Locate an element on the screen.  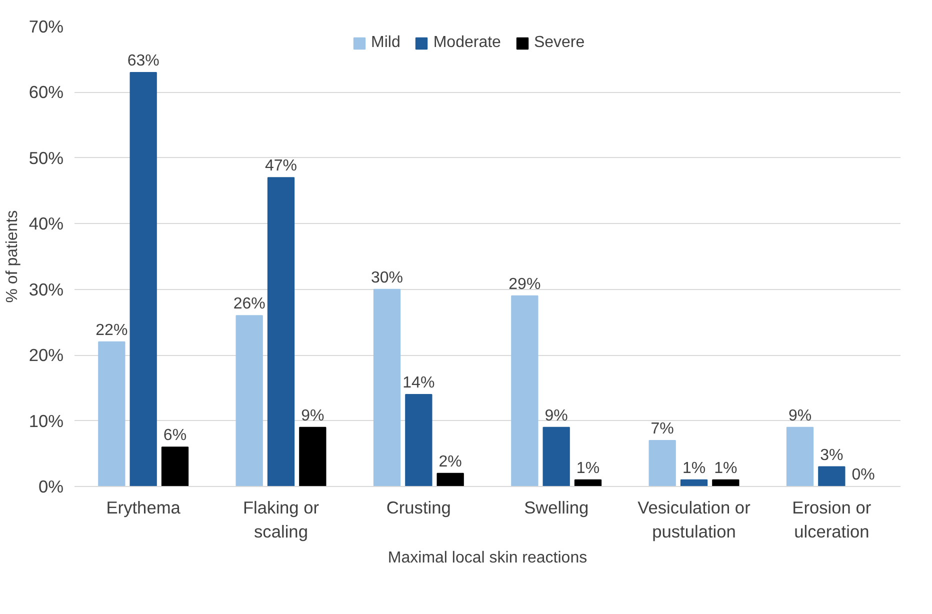
data-label: 22% is located at coordinates (112, 330).